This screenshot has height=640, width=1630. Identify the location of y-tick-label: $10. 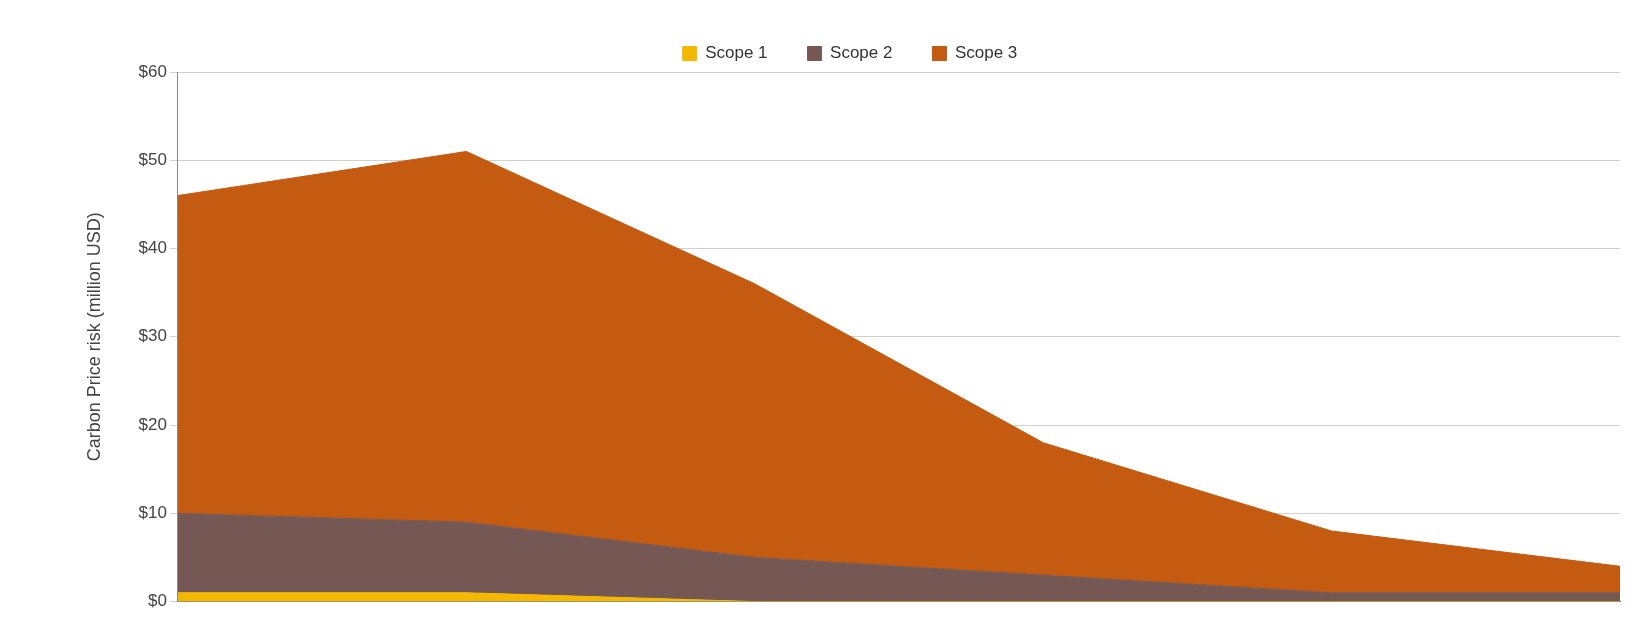
(152, 513).